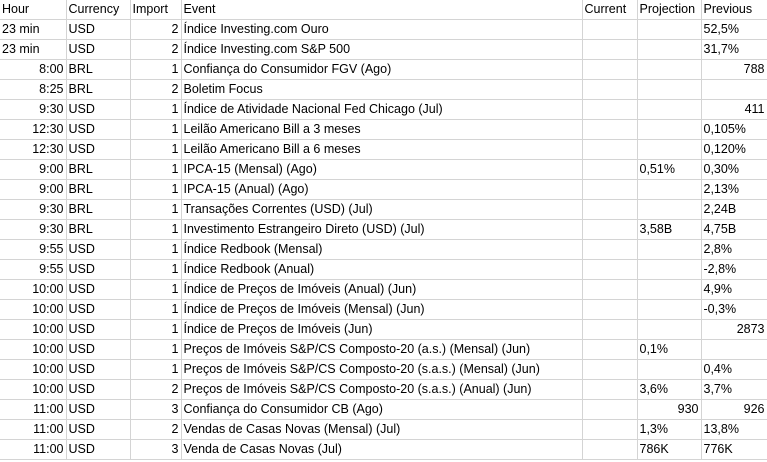 The width and height of the screenshot is (767, 462). What do you see at coordinates (382, 49) in the screenshot?
I see `cell-event: Índice Investing.com S&P 500` at bounding box center [382, 49].